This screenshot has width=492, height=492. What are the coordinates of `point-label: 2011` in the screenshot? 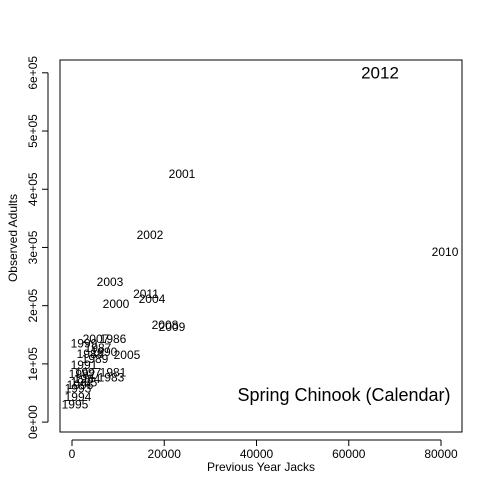 It's located at (146, 294).